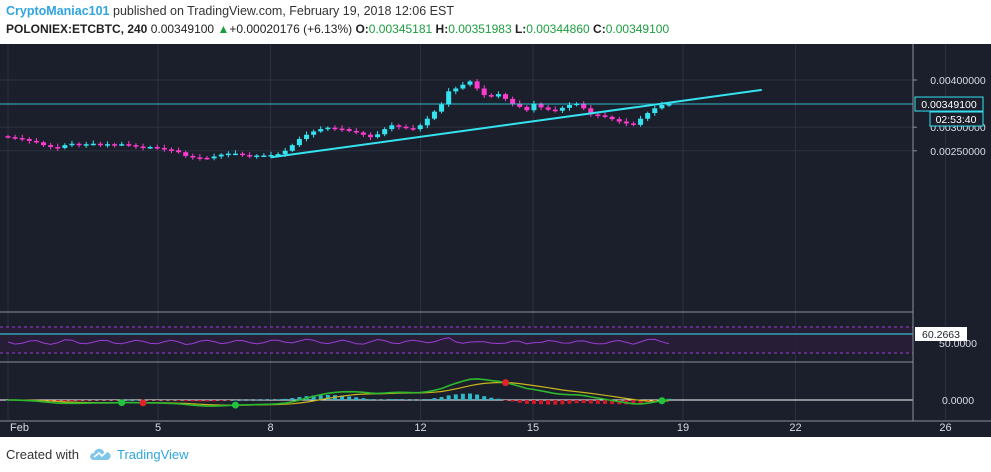  What do you see at coordinates (949, 105) in the screenshot?
I see `last-price-label: 0.00349100` at bounding box center [949, 105].